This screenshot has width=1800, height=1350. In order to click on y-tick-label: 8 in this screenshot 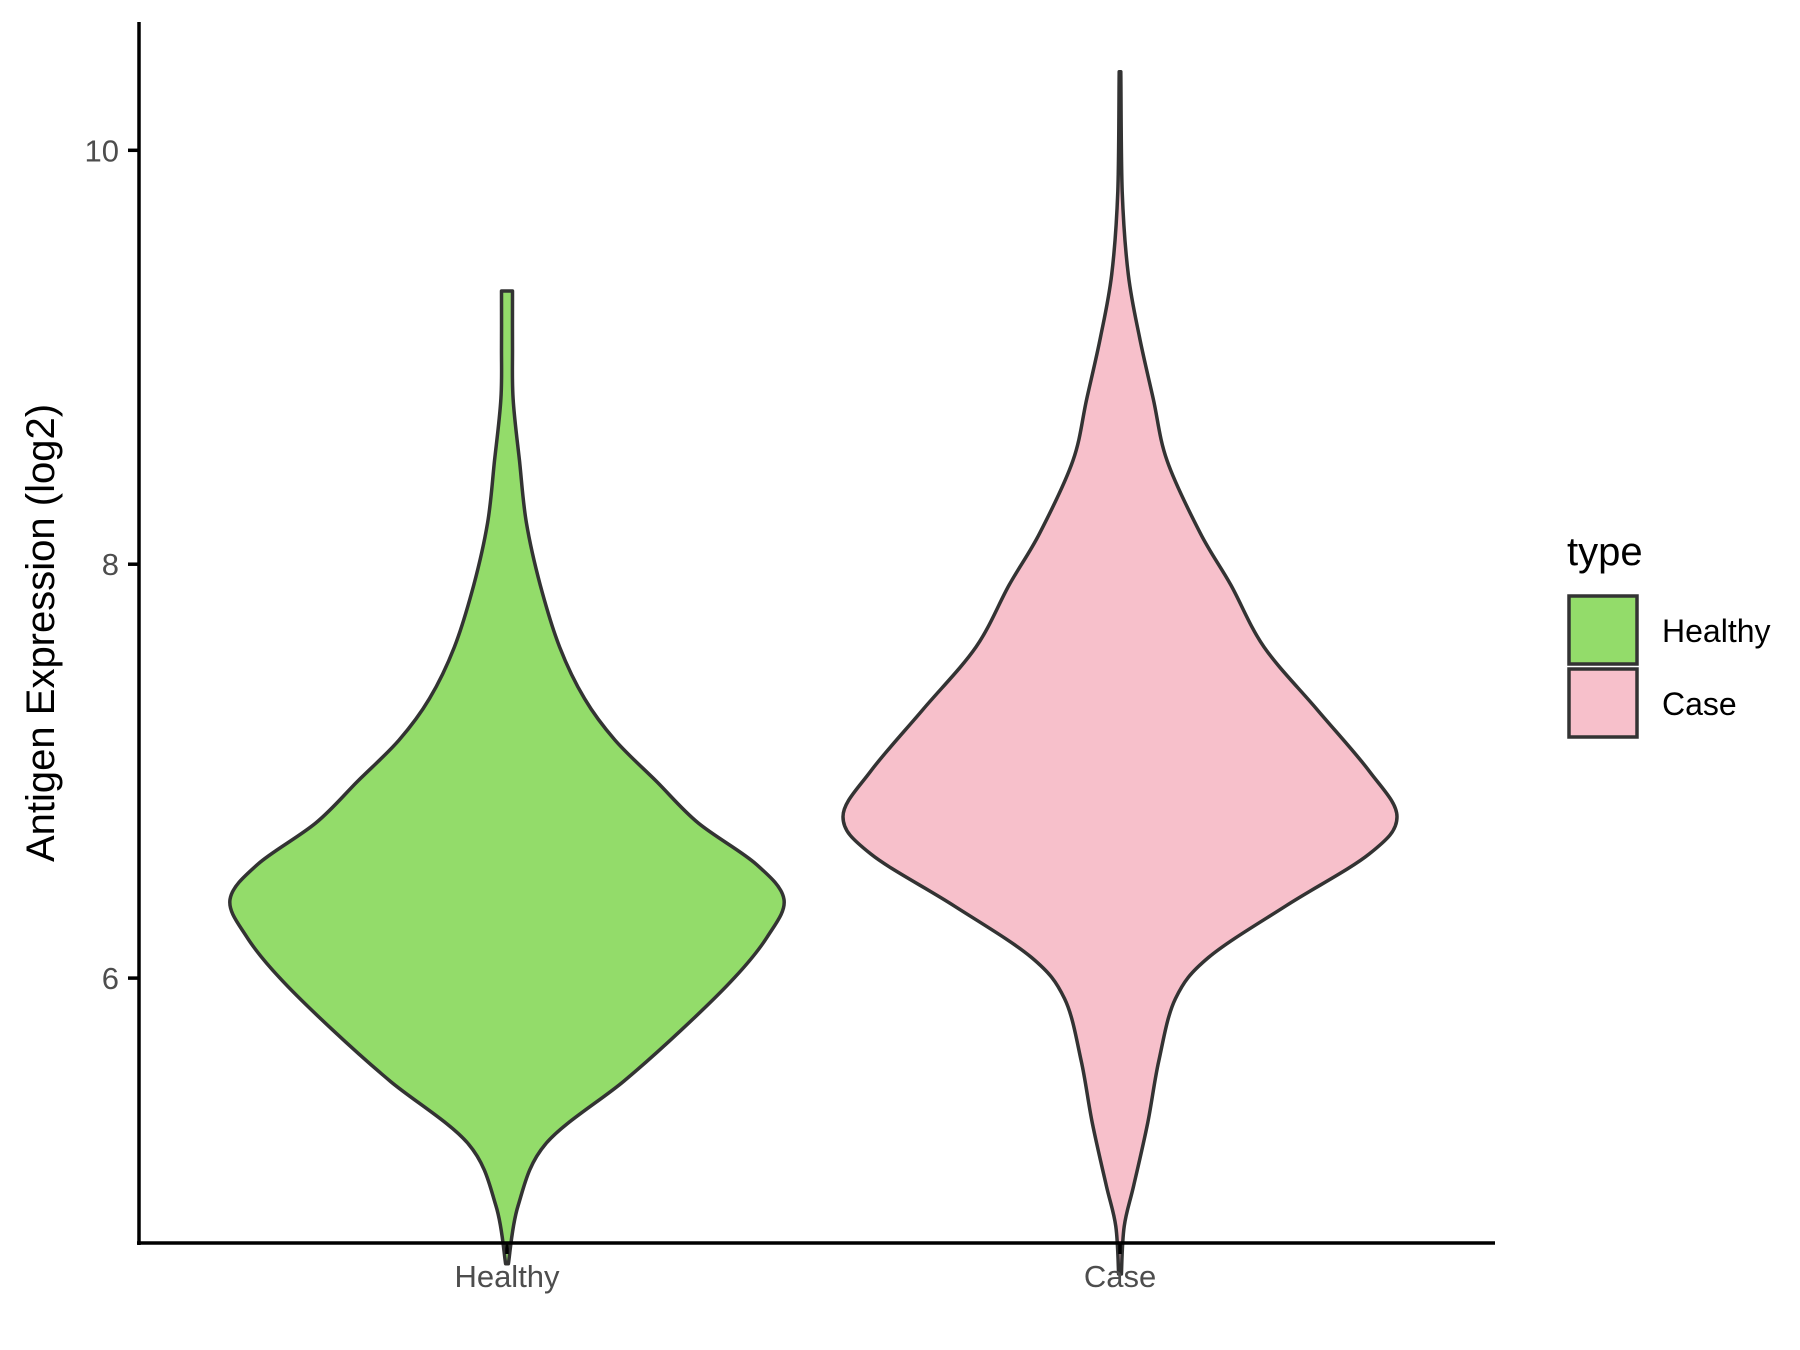, I will do `click(110, 564)`.